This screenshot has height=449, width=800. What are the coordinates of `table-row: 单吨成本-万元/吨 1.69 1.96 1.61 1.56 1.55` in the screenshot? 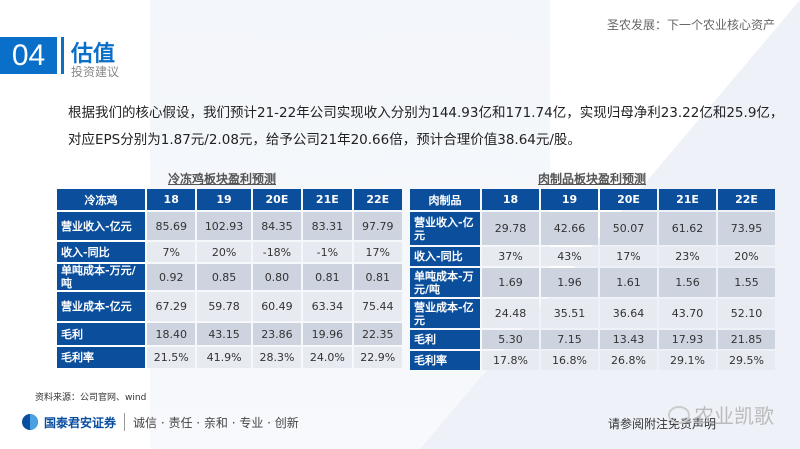 It's located at (592, 282).